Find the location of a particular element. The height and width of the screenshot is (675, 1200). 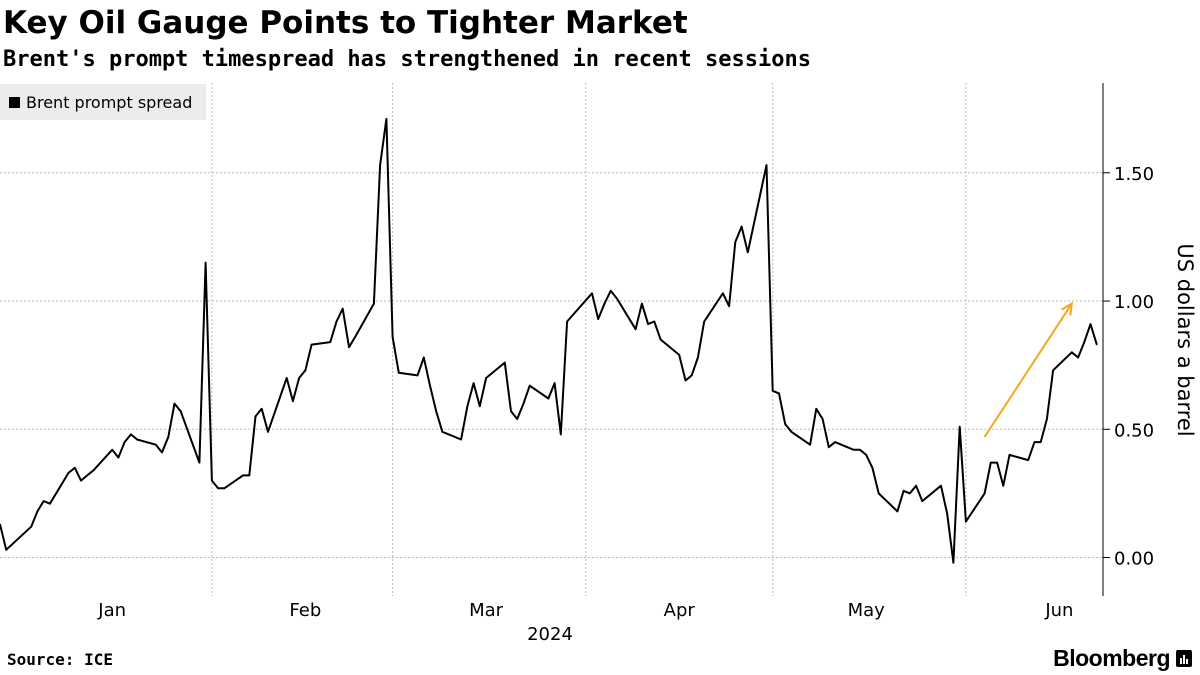

brand-wordmark: Bloomberg is located at coordinates (1111, 658).